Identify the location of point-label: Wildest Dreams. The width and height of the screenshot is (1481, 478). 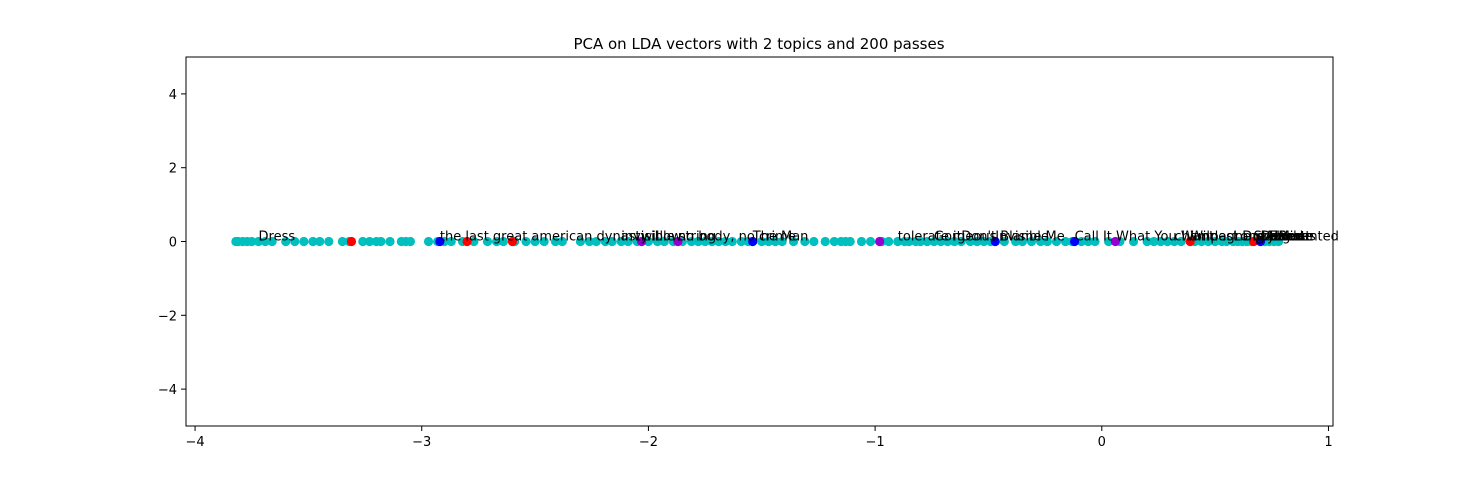
(1241, 237).